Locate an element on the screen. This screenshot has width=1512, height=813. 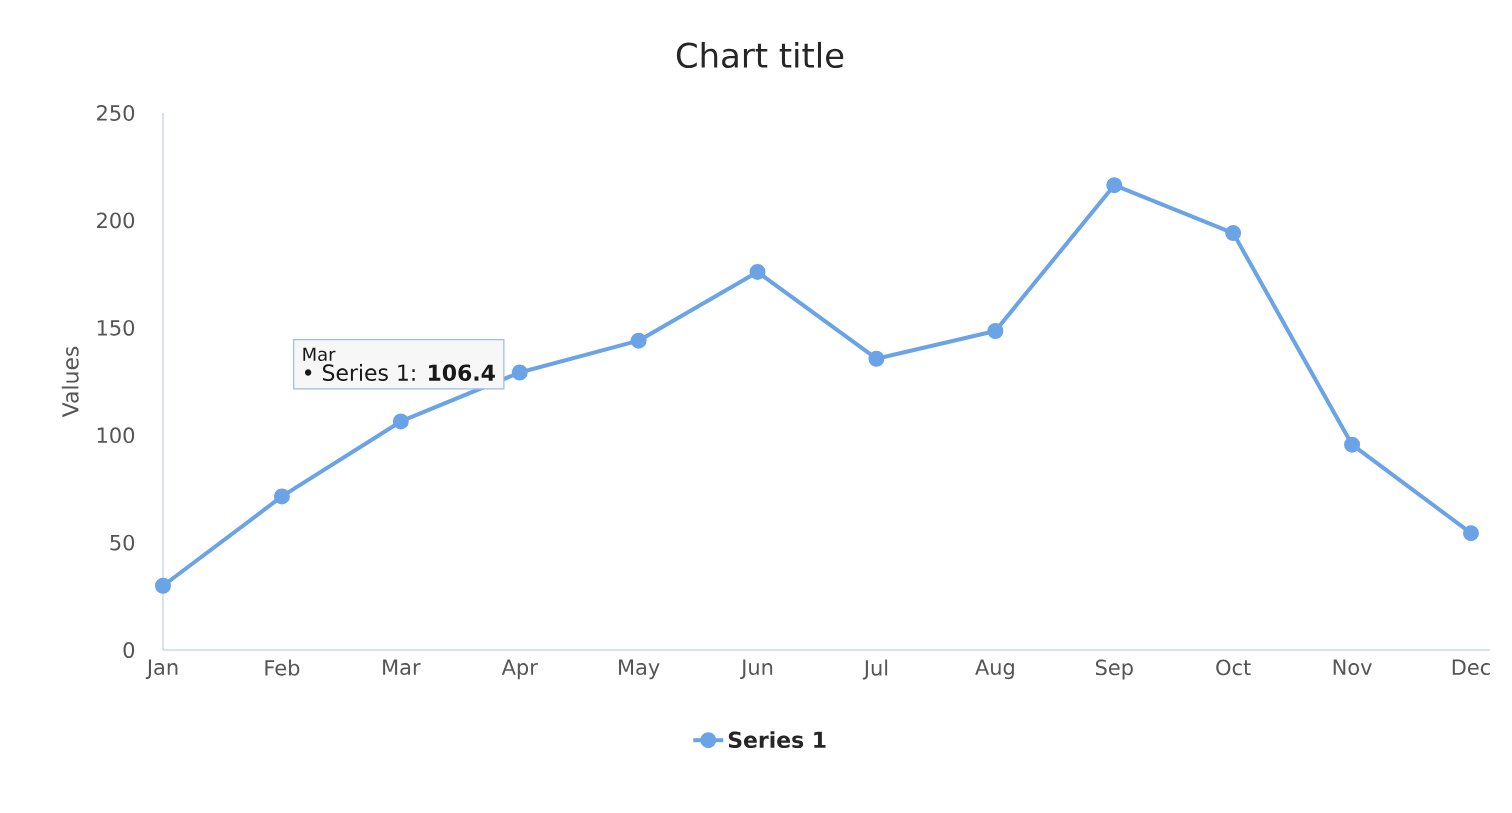
x-tick-label: Apr is located at coordinates (519, 669).